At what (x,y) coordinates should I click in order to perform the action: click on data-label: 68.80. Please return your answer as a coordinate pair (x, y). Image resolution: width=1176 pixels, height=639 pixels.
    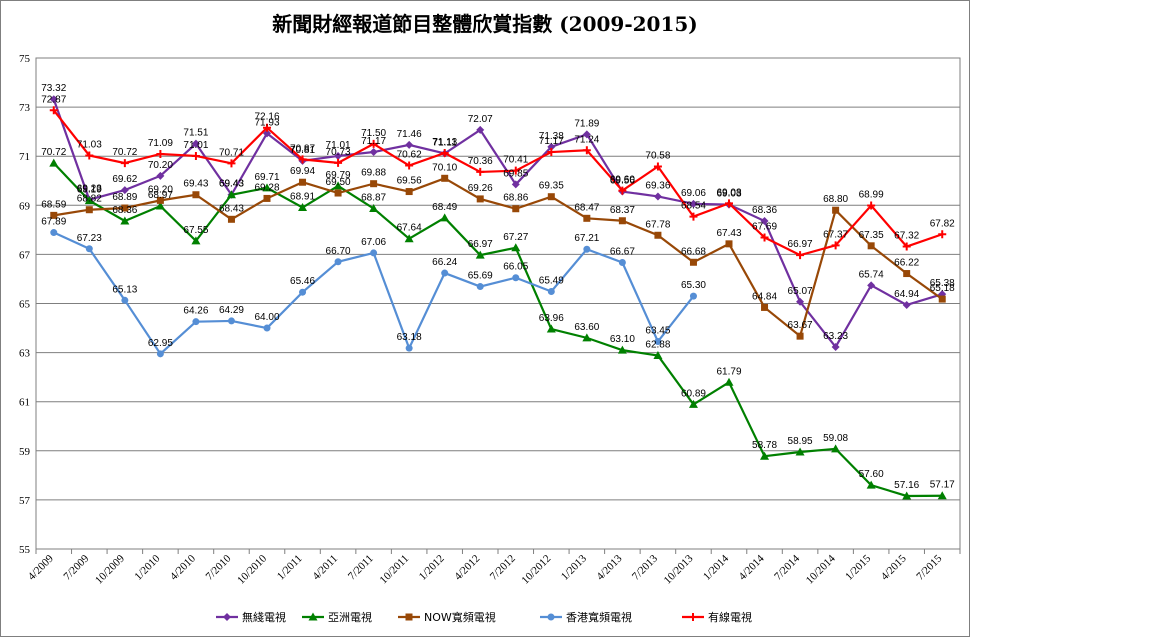
    Looking at the image, I should click on (835, 199).